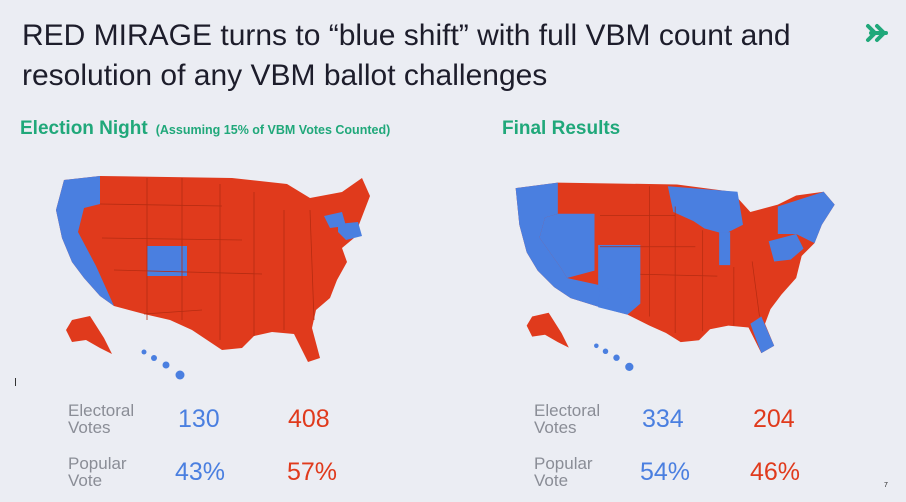  Describe the element at coordinates (199, 419) in the screenshot. I see `election-night-electoral-blue: 130` at that location.